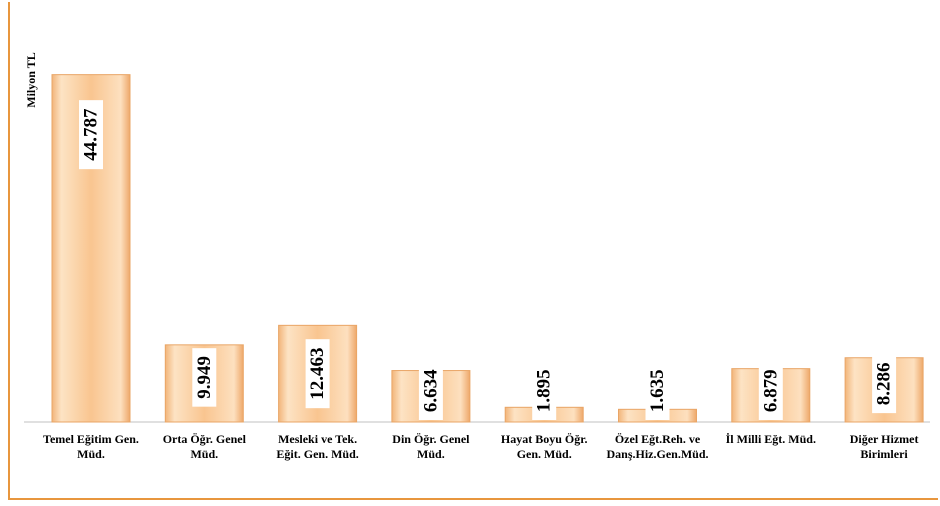 The height and width of the screenshot is (506, 940). I want to click on category-label-6: İl Milli Eğt. Müd., so click(771, 439).